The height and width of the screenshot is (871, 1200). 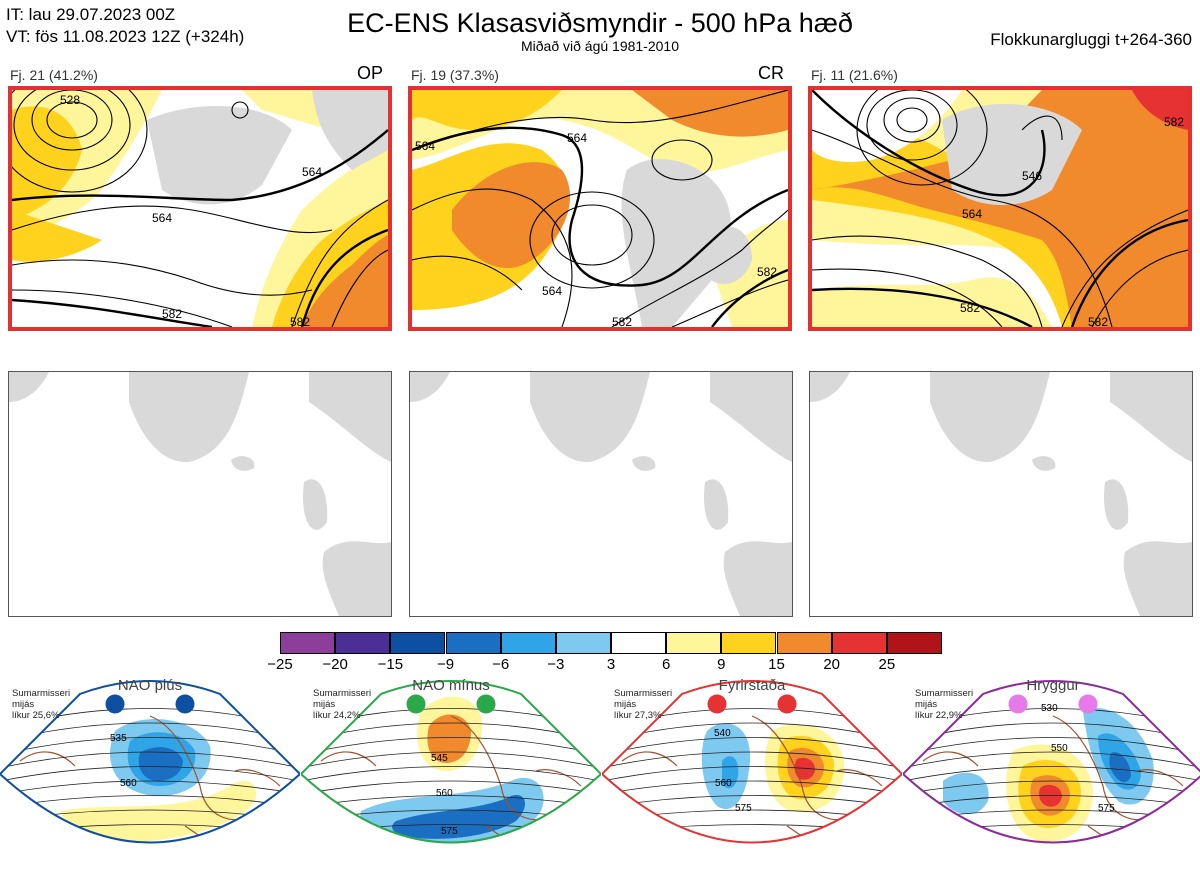 I want to click on regime-contour-label: 535, so click(x=118, y=738).